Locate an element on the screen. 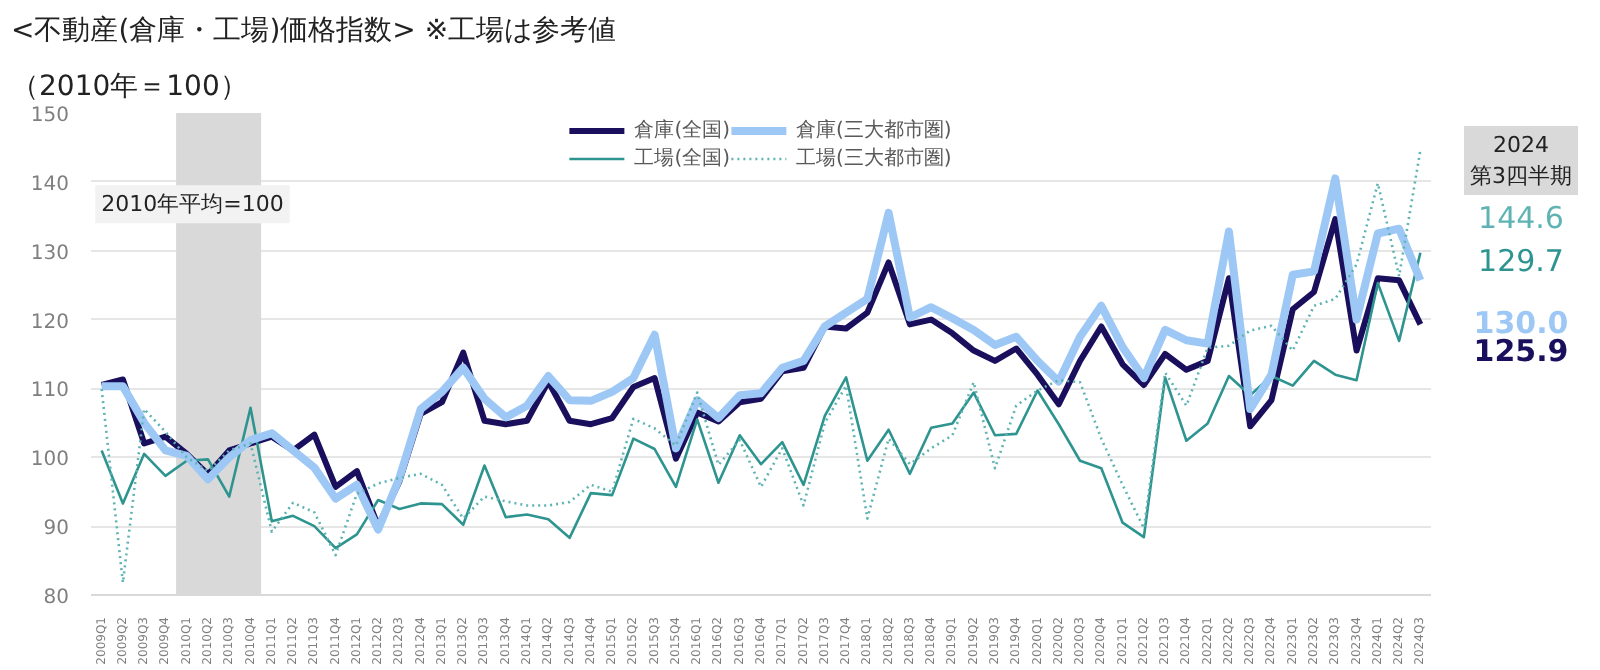  y-tick-label: 130 is located at coordinates (50, 253).